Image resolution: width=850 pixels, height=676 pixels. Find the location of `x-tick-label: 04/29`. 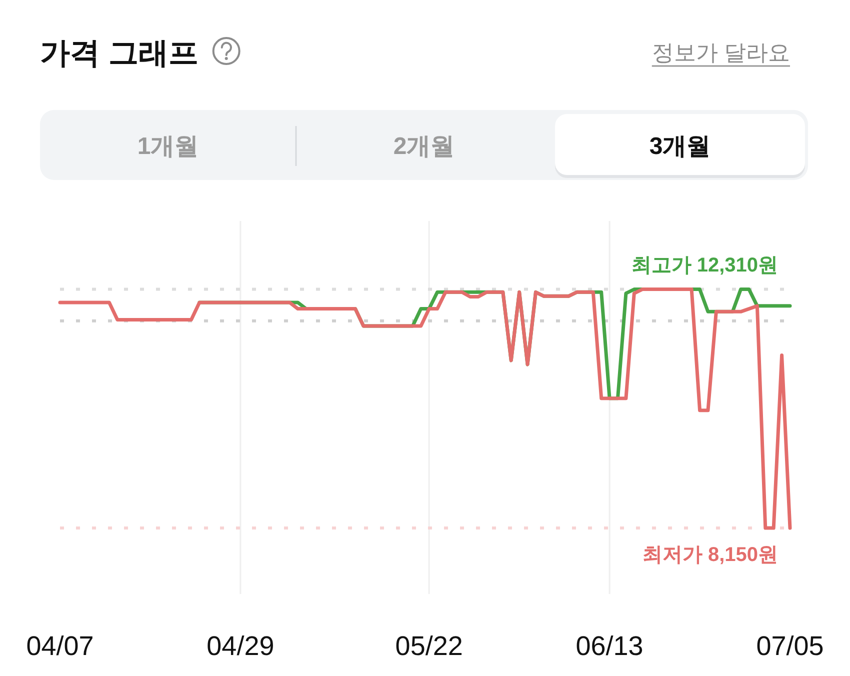

x-tick-label: 04/29 is located at coordinates (240, 646).